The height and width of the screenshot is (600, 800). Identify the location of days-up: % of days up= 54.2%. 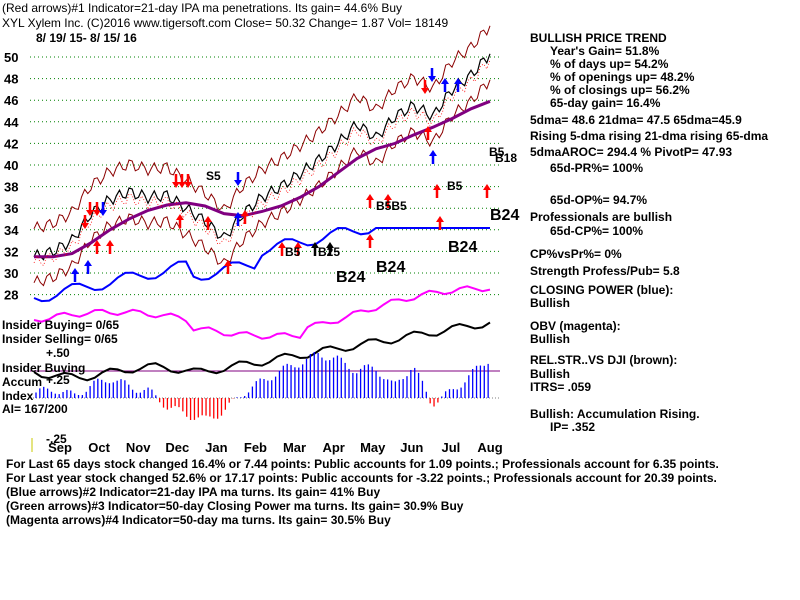
(609, 64).